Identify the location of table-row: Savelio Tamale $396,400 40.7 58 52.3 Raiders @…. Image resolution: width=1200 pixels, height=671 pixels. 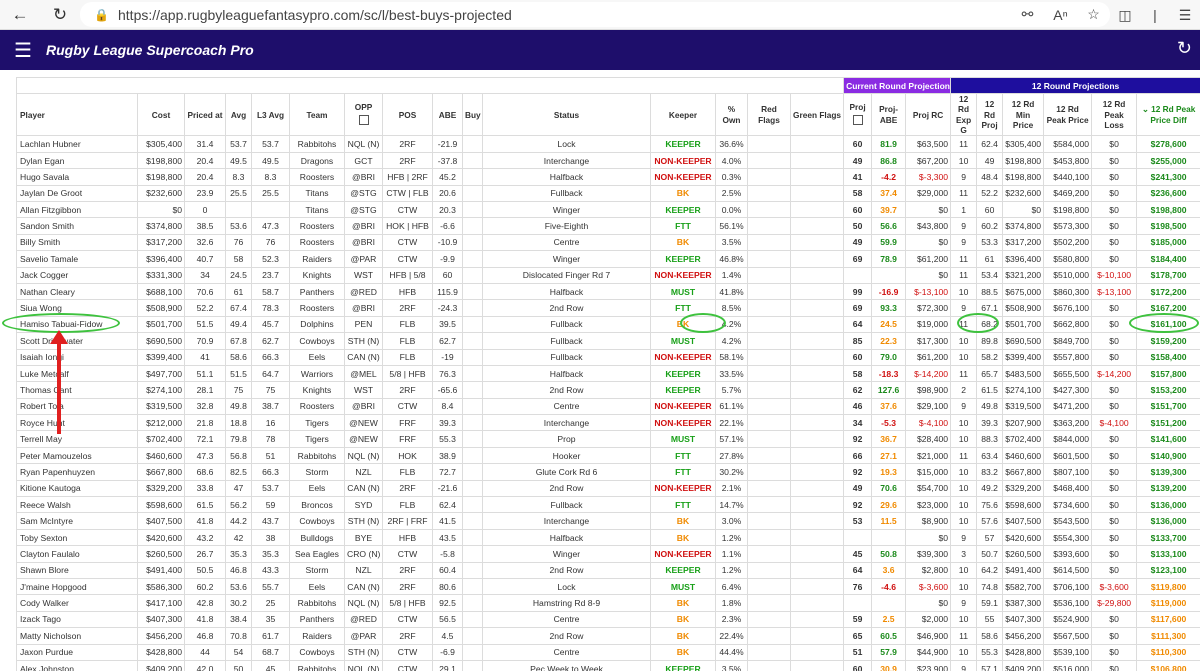
(608, 259).